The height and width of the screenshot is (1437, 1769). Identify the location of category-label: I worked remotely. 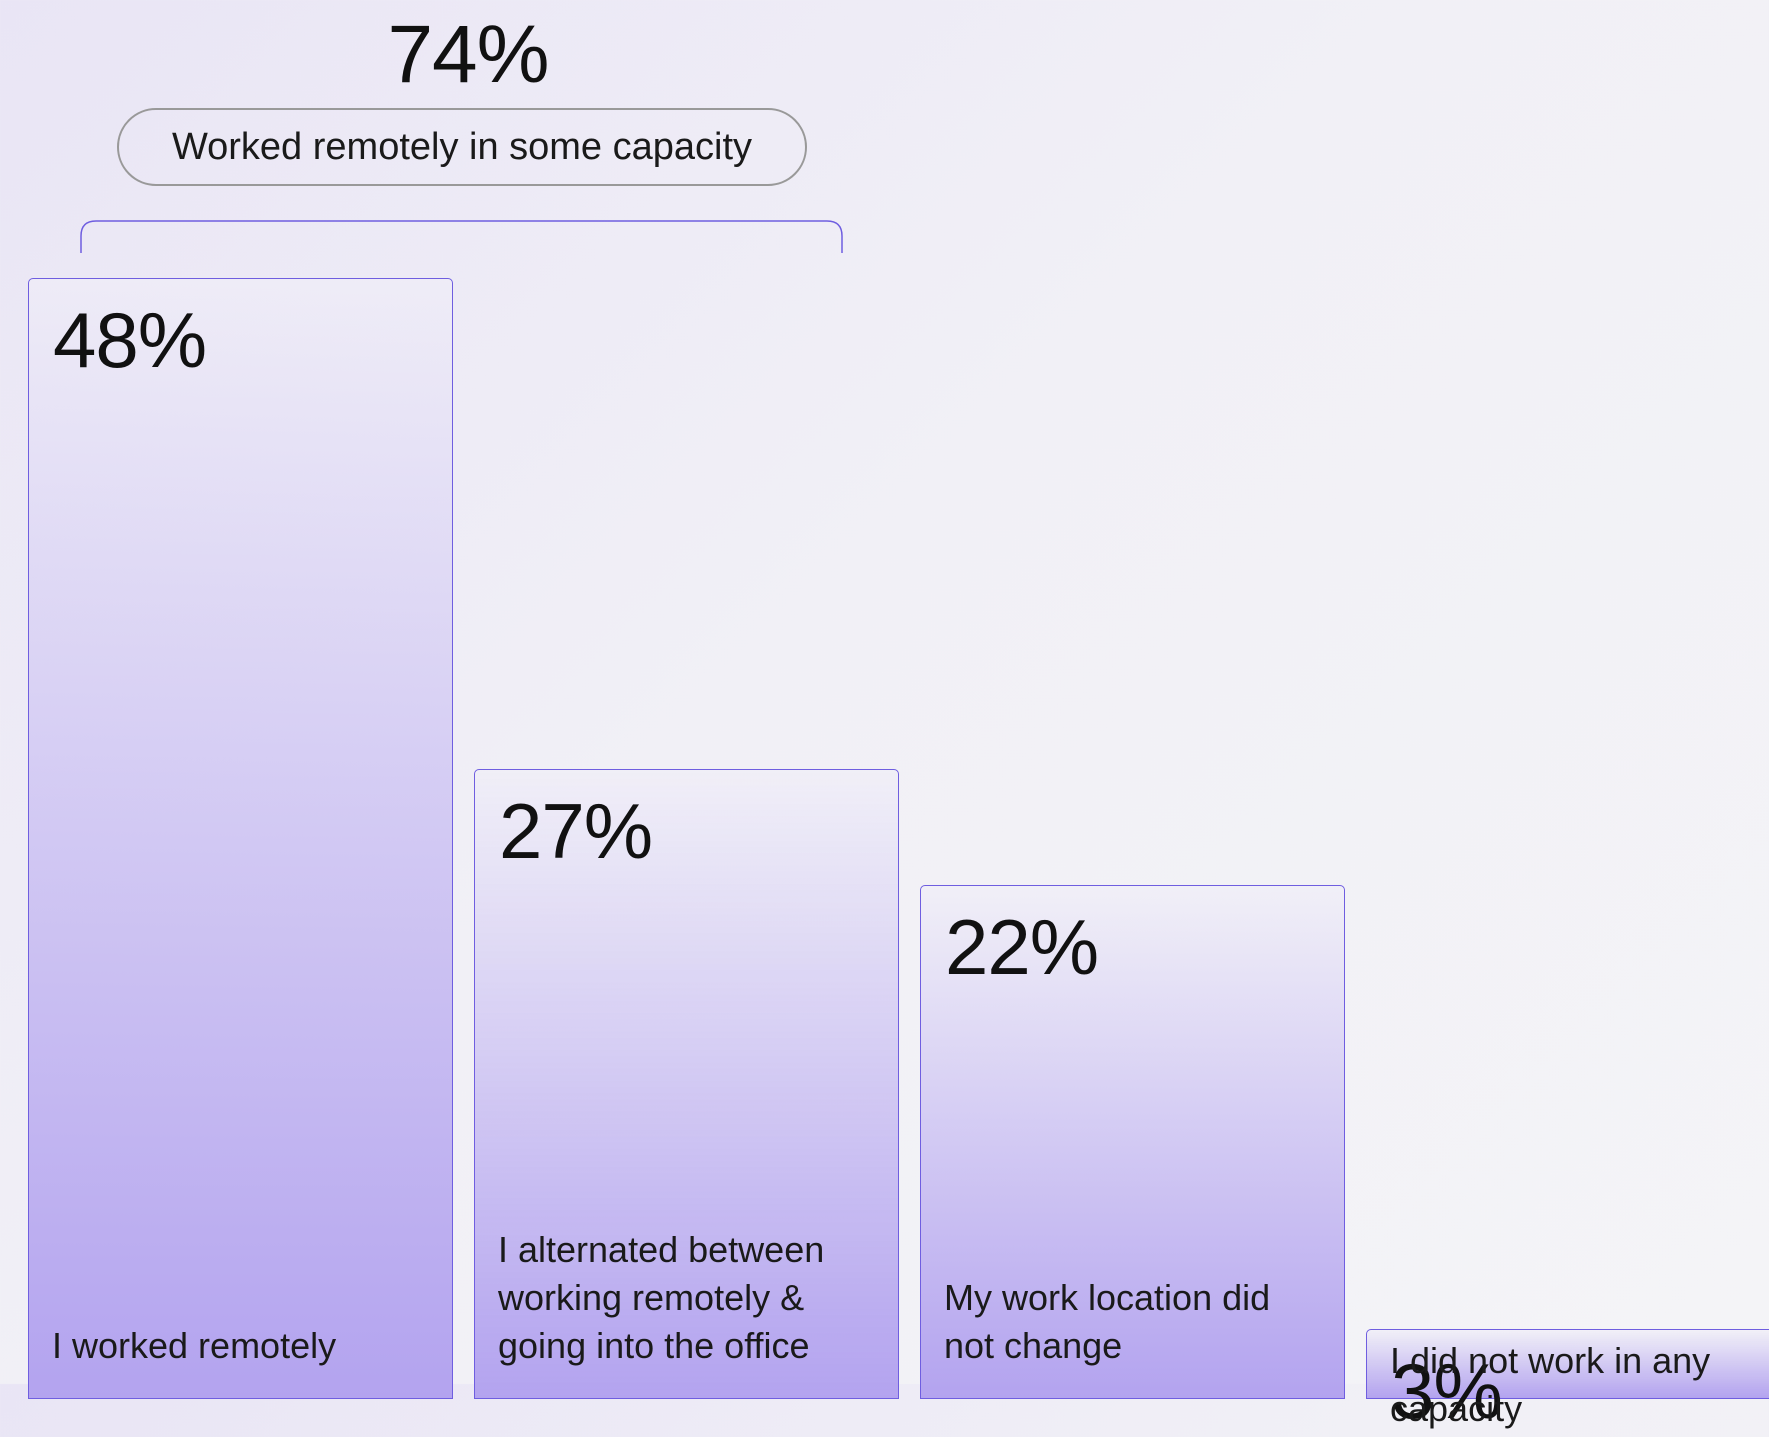
(194, 1345).